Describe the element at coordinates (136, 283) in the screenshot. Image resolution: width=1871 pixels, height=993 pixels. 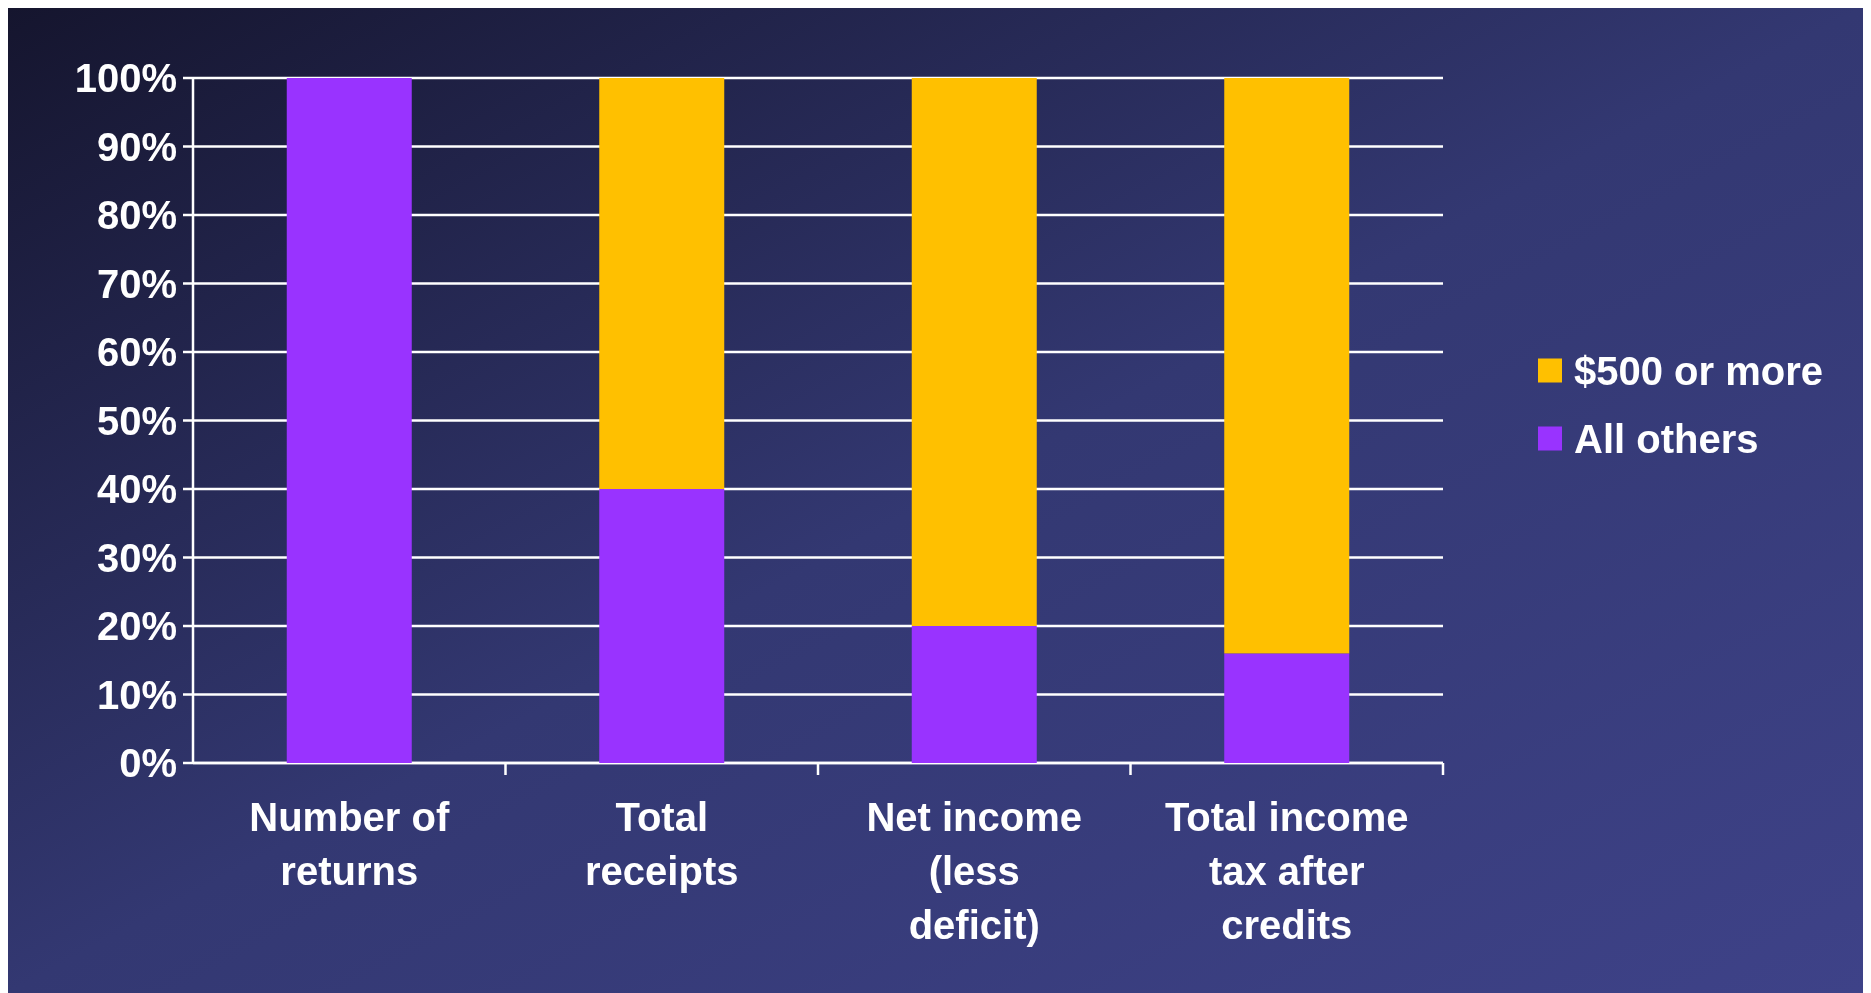
I see `y-tick-label: 70%` at that location.